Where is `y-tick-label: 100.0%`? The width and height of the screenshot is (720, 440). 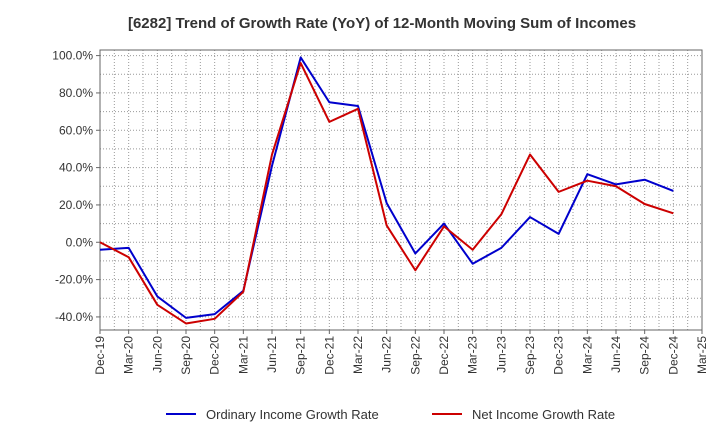 y-tick-label: 100.0% is located at coordinates (72, 56).